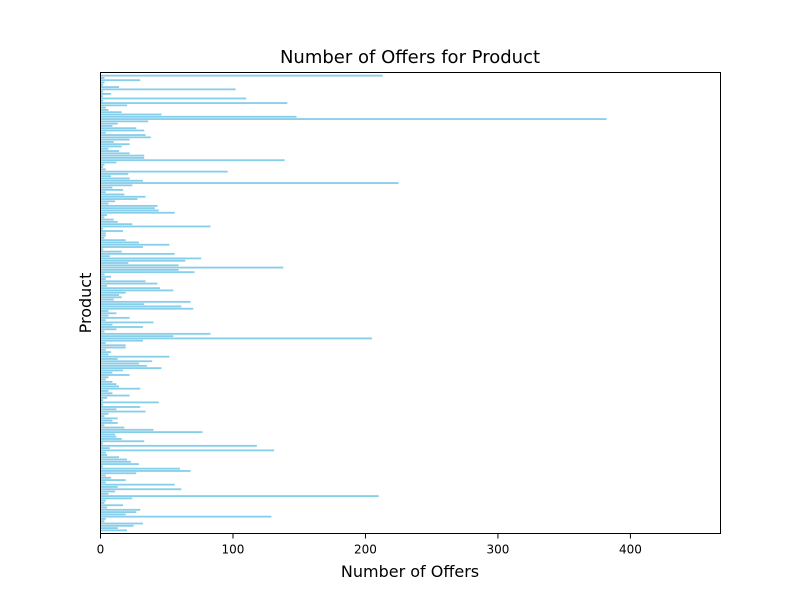  Describe the element at coordinates (630, 550) in the screenshot. I see `x-tick-label: 400` at that location.